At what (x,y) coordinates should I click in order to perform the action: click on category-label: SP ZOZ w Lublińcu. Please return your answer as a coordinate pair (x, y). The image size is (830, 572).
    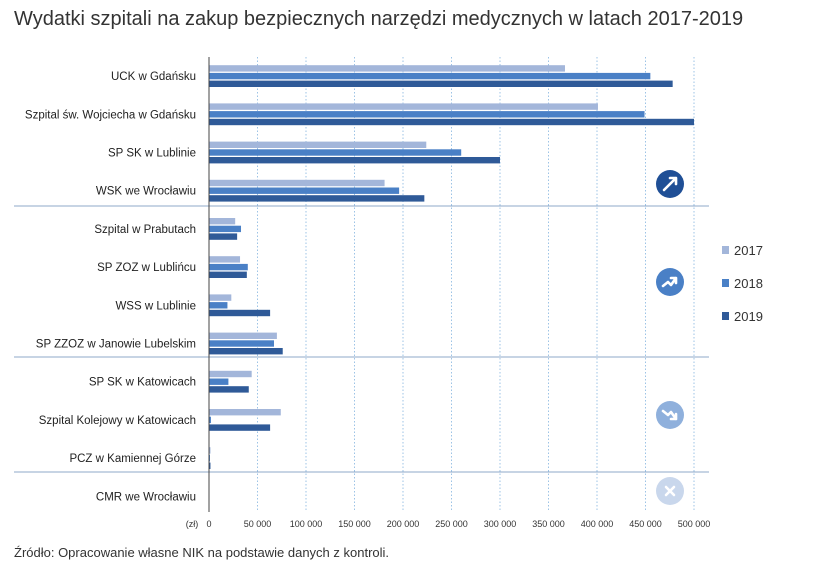
    Looking at the image, I should click on (146, 268).